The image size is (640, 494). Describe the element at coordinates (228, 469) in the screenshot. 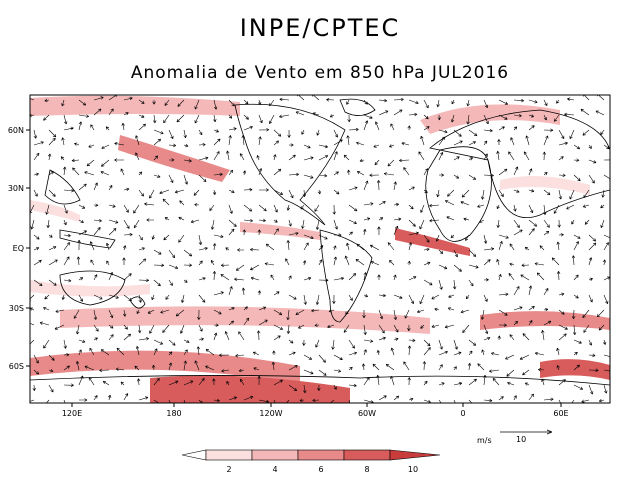

I see `colorbar-level-label: 2` at that location.